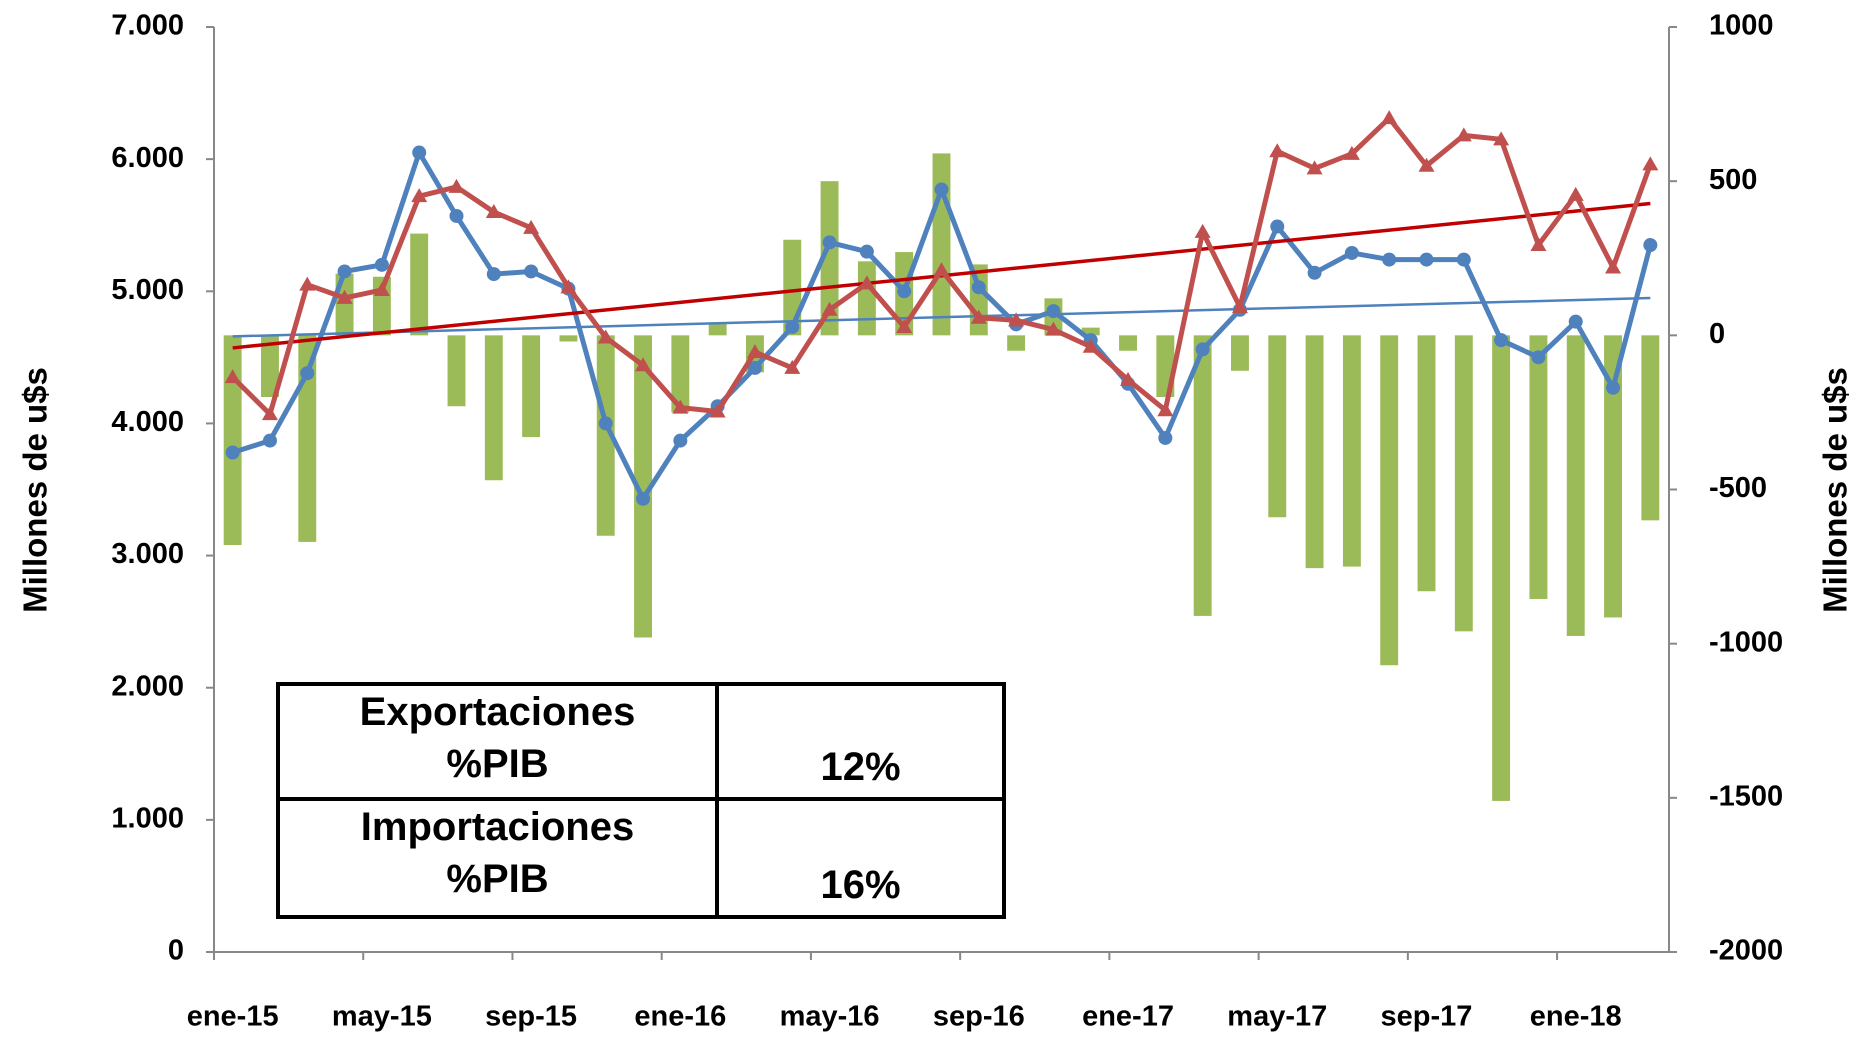  What do you see at coordinates (147, 26) in the screenshot?
I see `y-tick-label: 7.000` at bounding box center [147, 26].